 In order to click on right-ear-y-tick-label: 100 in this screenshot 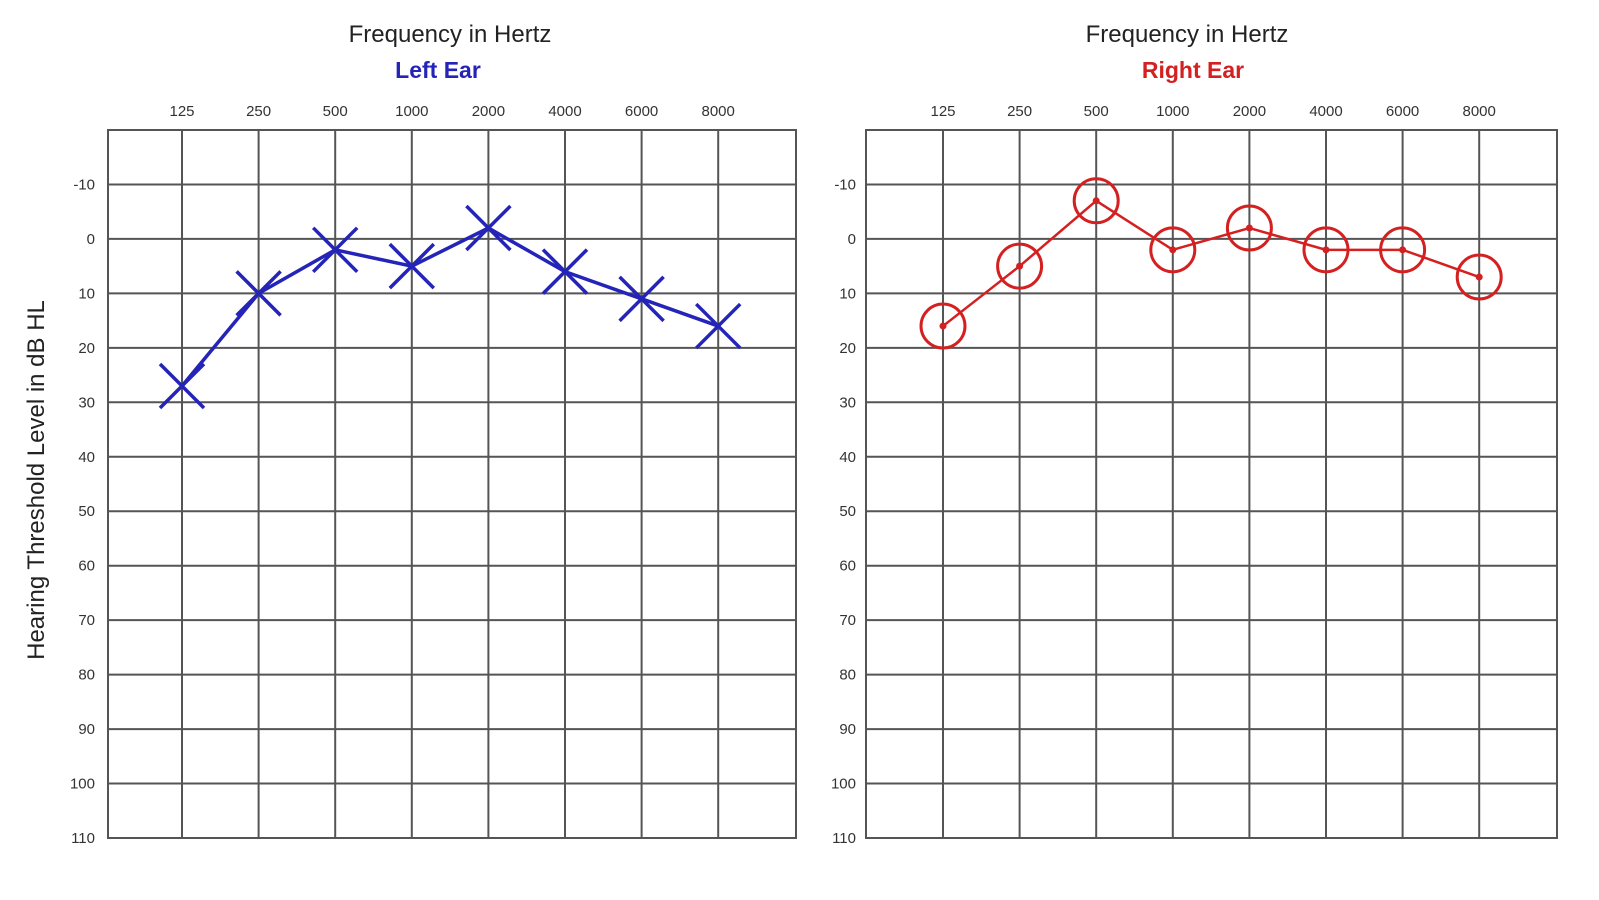, I will do `click(843, 784)`.